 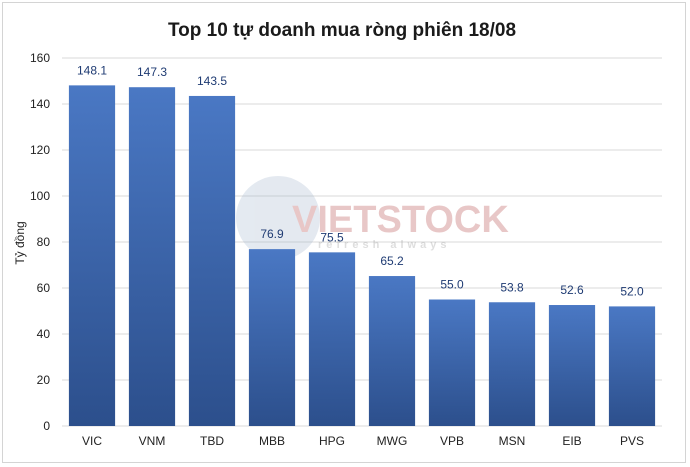 What do you see at coordinates (452, 441) in the screenshot?
I see `x-tick-label: VPB` at bounding box center [452, 441].